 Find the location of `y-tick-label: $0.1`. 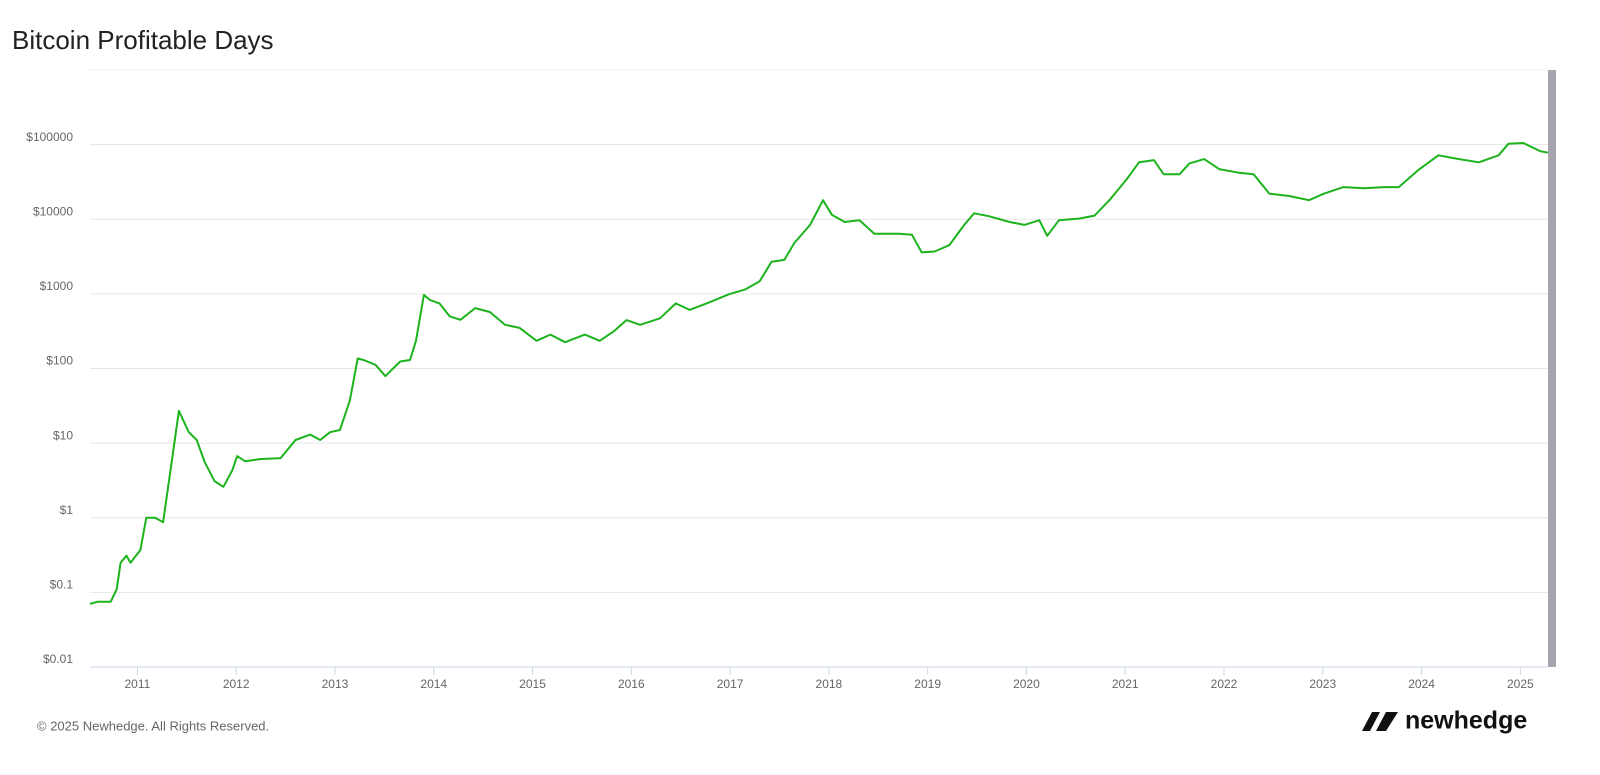

y-tick-label: $0.1 is located at coordinates (62, 585).